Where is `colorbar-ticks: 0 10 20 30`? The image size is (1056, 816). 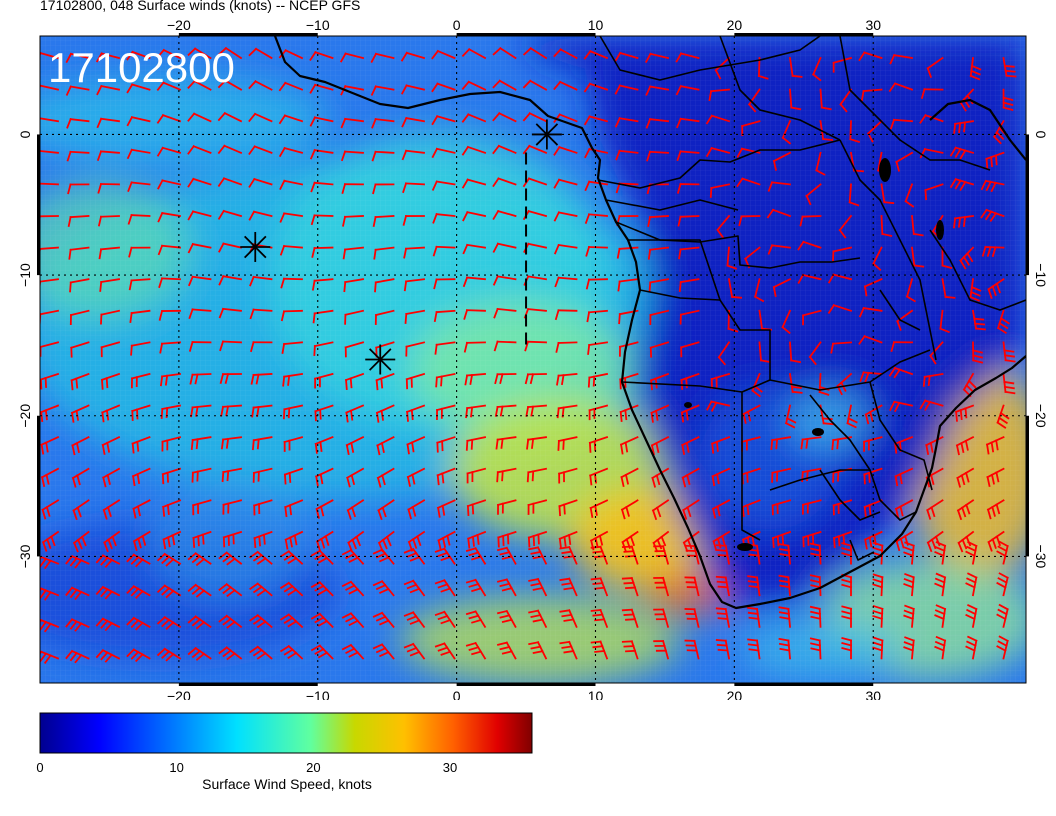
colorbar-ticks: 0 10 20 30 is located at coordinates (246, 767).